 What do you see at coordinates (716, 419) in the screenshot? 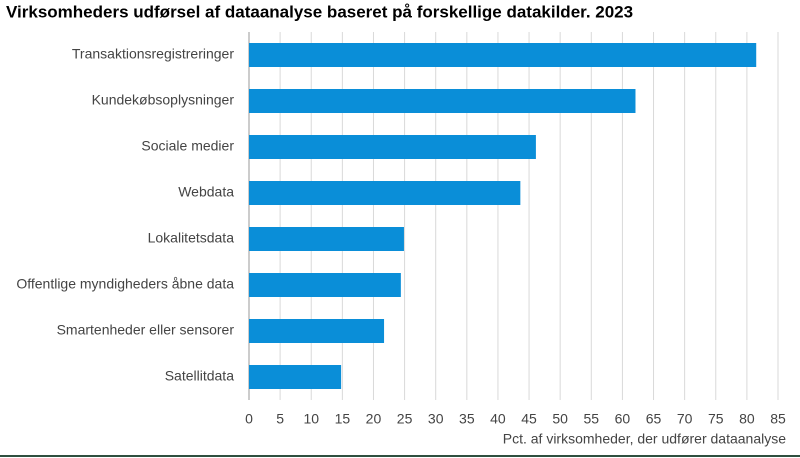
I see `x-tick-label: 75` at bounding box center [716, 419].